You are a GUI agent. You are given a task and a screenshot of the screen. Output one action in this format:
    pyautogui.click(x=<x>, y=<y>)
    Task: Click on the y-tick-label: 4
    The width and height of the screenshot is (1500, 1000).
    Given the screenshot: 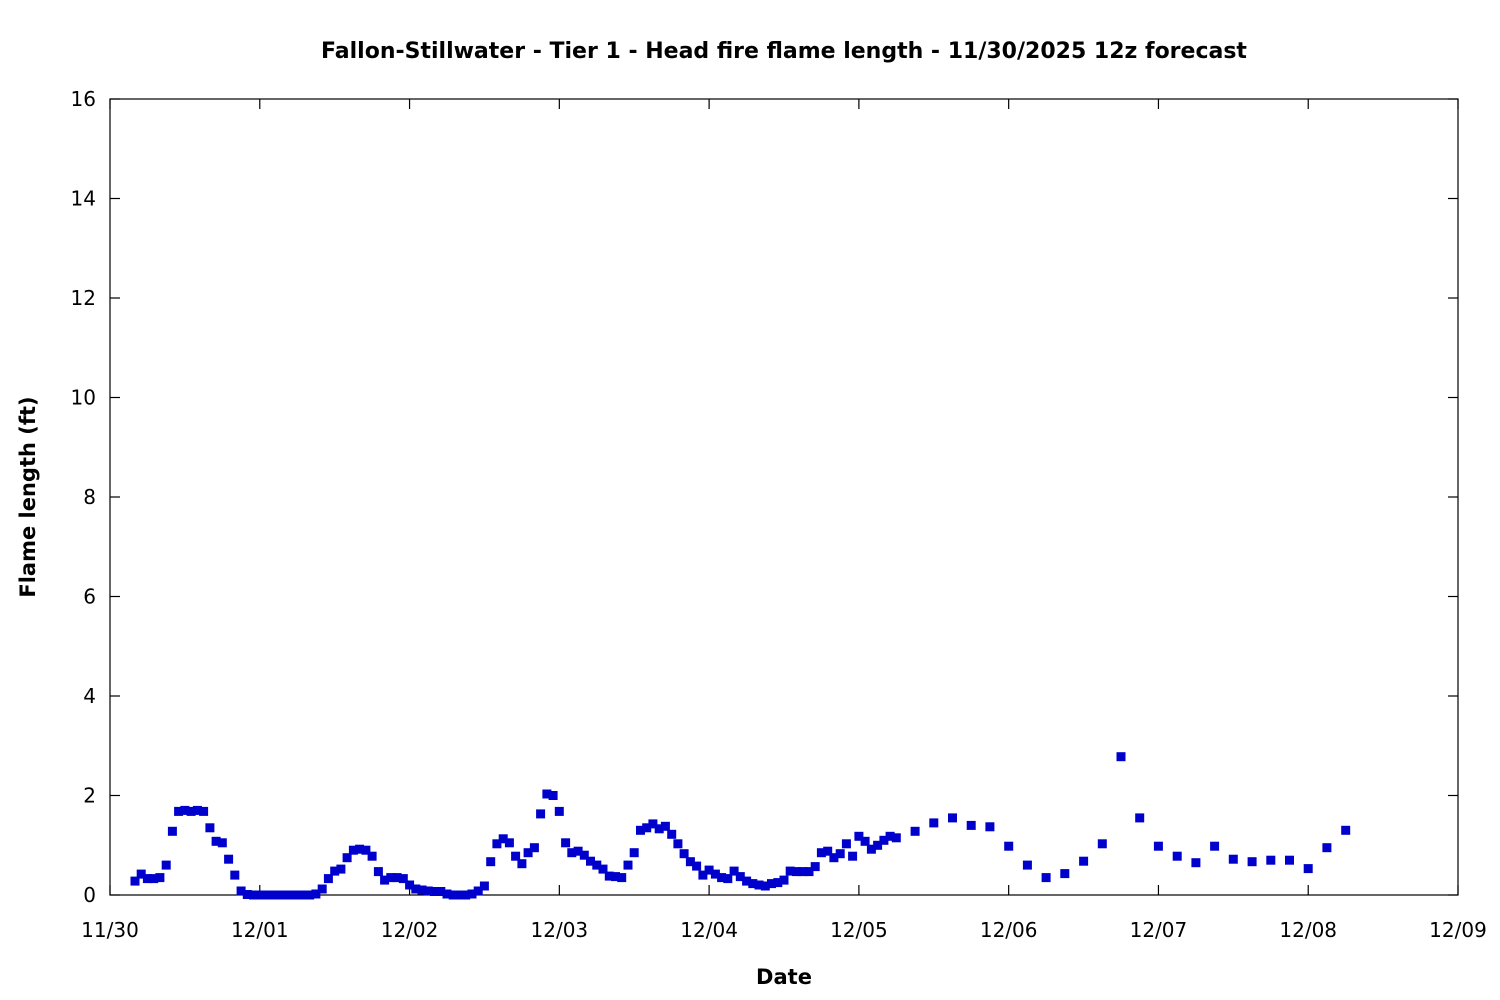 What is the action you would take?
    pyautogui.click(x=89, y=696)
    